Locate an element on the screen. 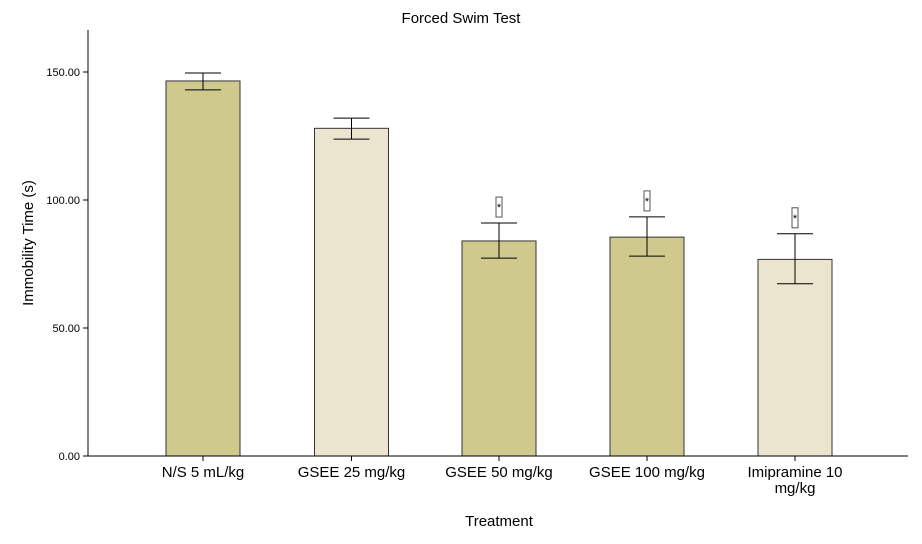  x-tick-label: GSEE 100 mg/kg is located at coordinates (647, 472).